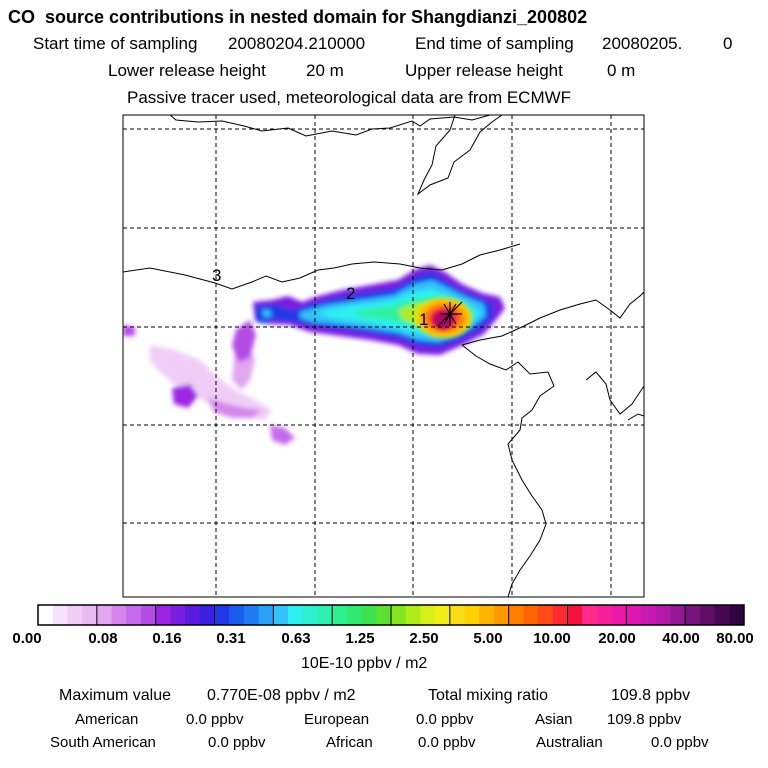 The width and height of the screenshot is (768, 768). Describe the element at coordinates (494, 43) in the screenshot. I see `end-time-label: End time of sampling` at that location.